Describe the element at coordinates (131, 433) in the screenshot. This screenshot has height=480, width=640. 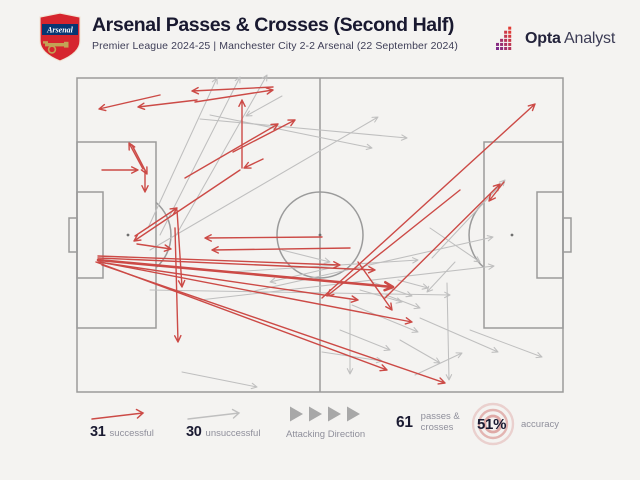
I see `successful-label: successful` at that location.